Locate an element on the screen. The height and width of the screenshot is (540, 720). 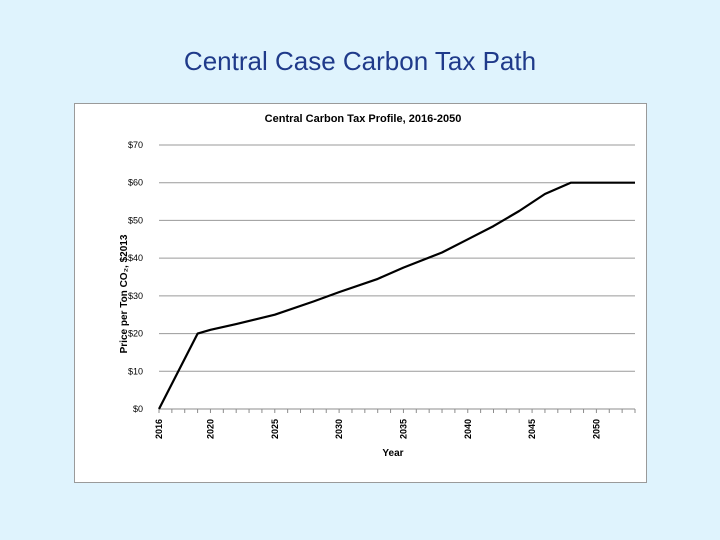
x-tick-label: 2040 is located at coordinates (468, 429).